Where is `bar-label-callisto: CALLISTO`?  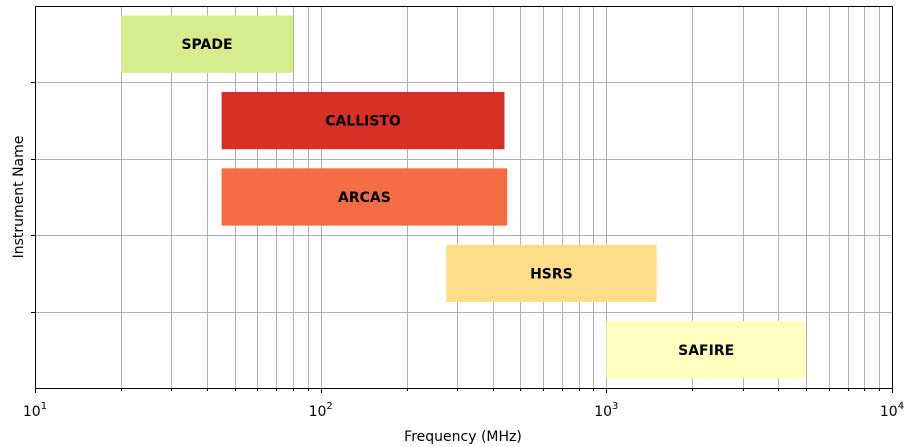 bar-label-callisto: CALLISTO is located at coordinates (363, 122).